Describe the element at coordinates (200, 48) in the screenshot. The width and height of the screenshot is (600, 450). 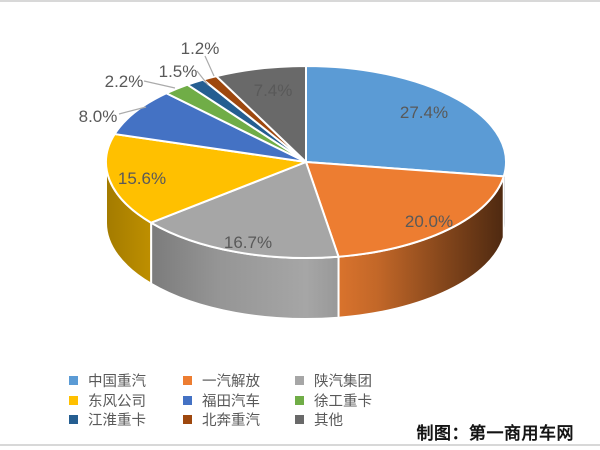
I see `slice-label: 1.2%` at that location.